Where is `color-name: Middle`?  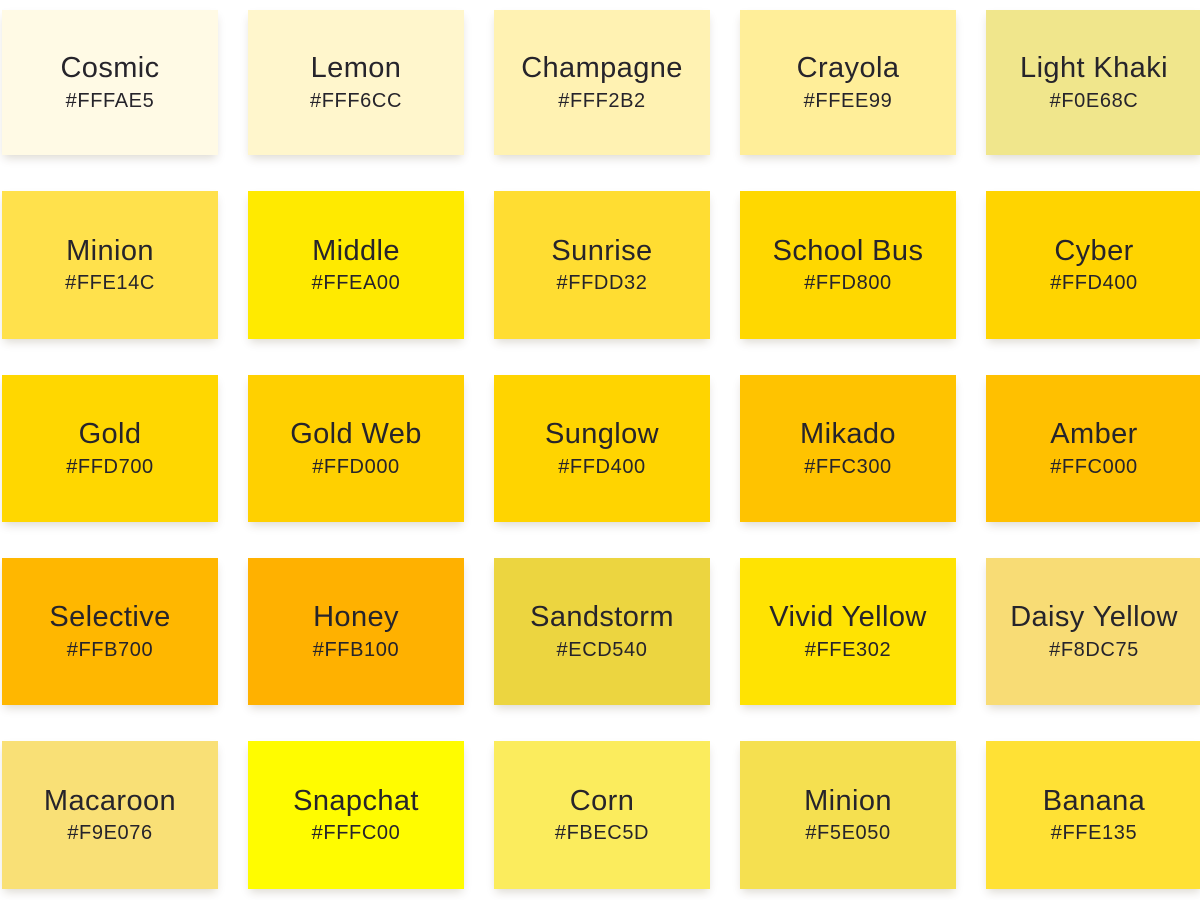
color-name: Middle is located at coordinates (356, 250).